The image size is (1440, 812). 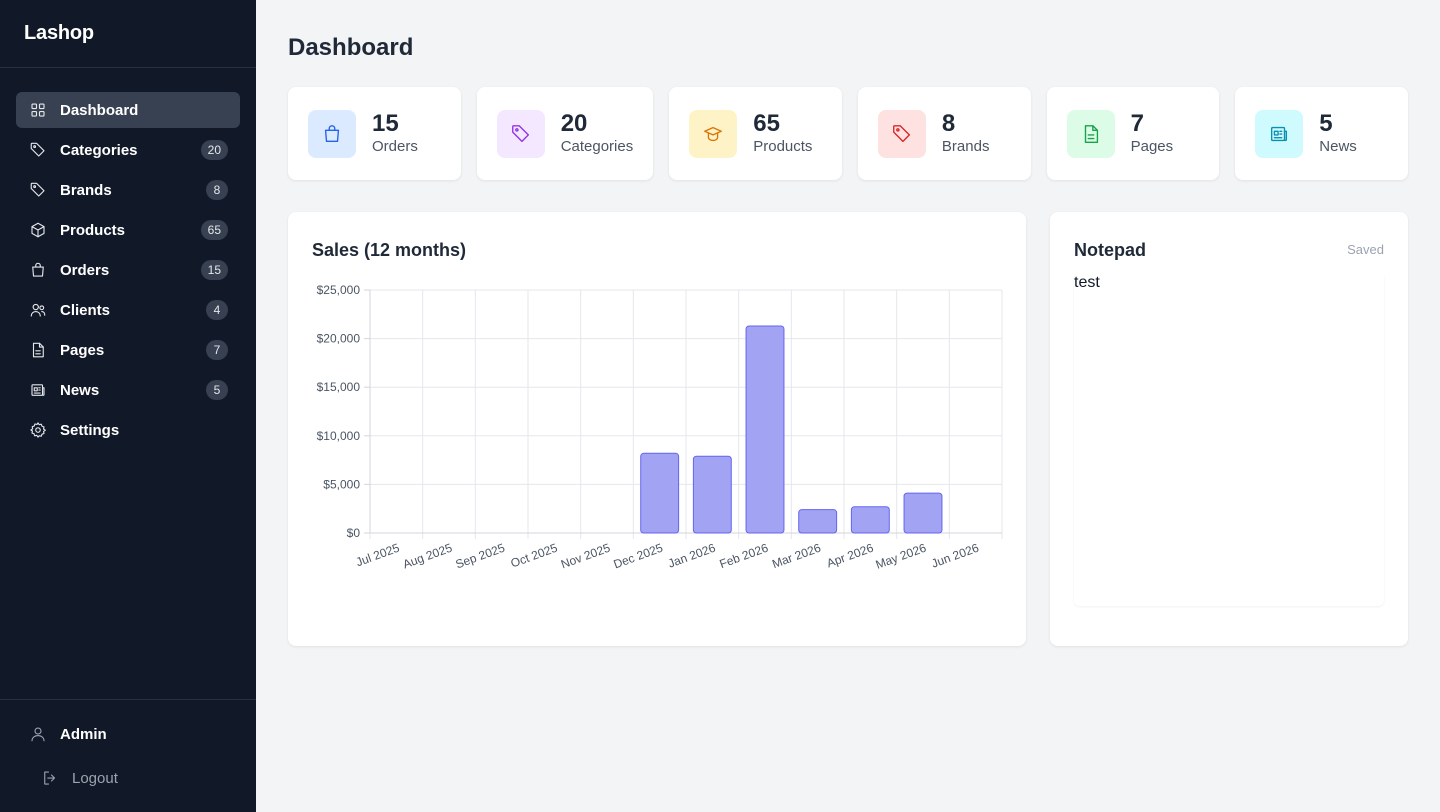 I want to click on sidebar-item-label: Categories, so click(x=99, y=150).